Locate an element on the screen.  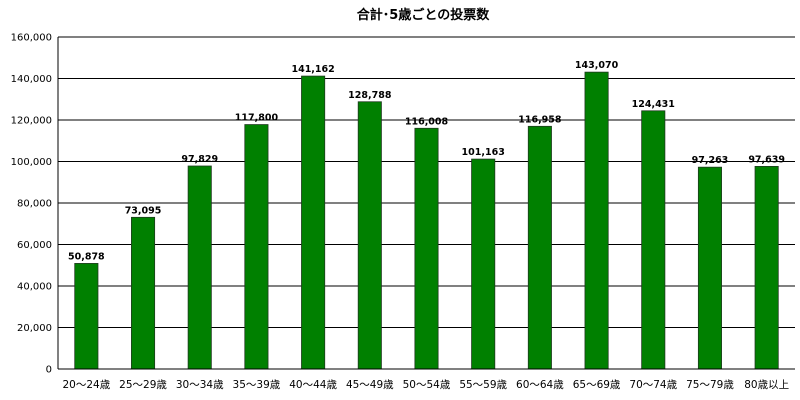
bar-value-label: 141,162 is located at coordinates (312, 69).